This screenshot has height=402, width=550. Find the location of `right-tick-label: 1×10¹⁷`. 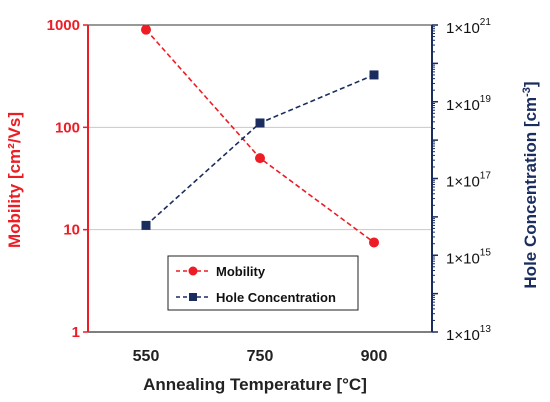

right-tick-label: 1×10¹⁷ is located at coordinates (468, 181).